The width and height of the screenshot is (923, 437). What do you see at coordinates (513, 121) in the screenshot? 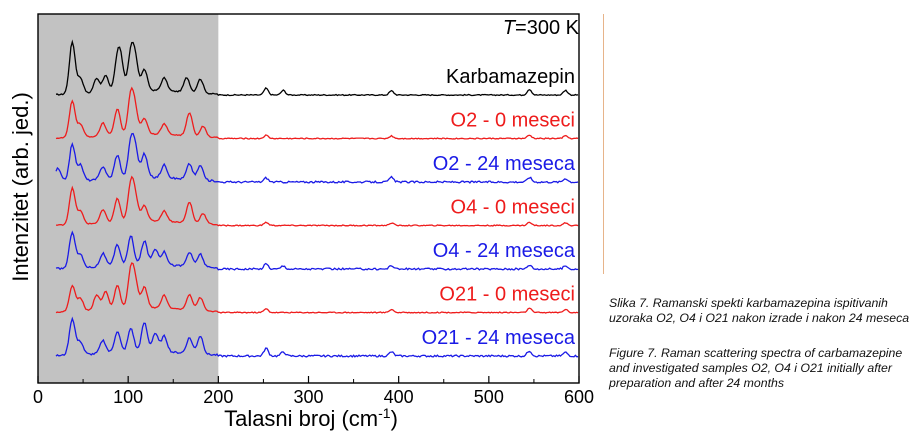
I see `series-label-2: O2 - 0 meseci` at bounding box center [513, 121].